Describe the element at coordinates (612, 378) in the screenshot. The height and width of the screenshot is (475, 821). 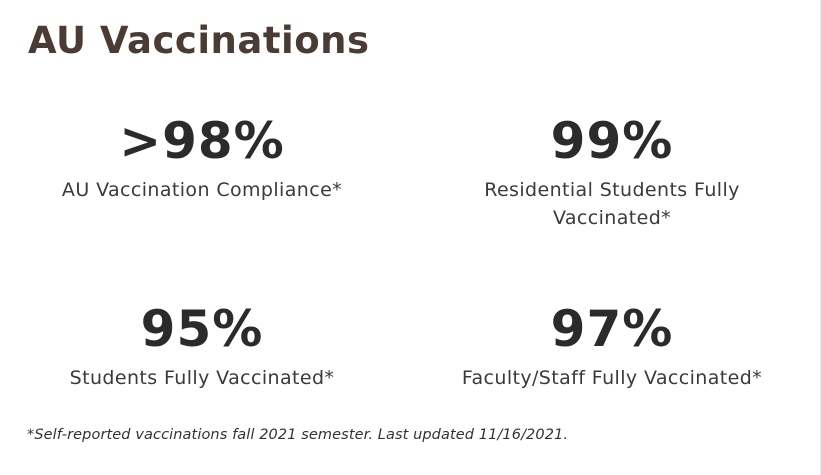
I see `stat-label: Faculty/Staff Fully Vaccinated*` at that location.